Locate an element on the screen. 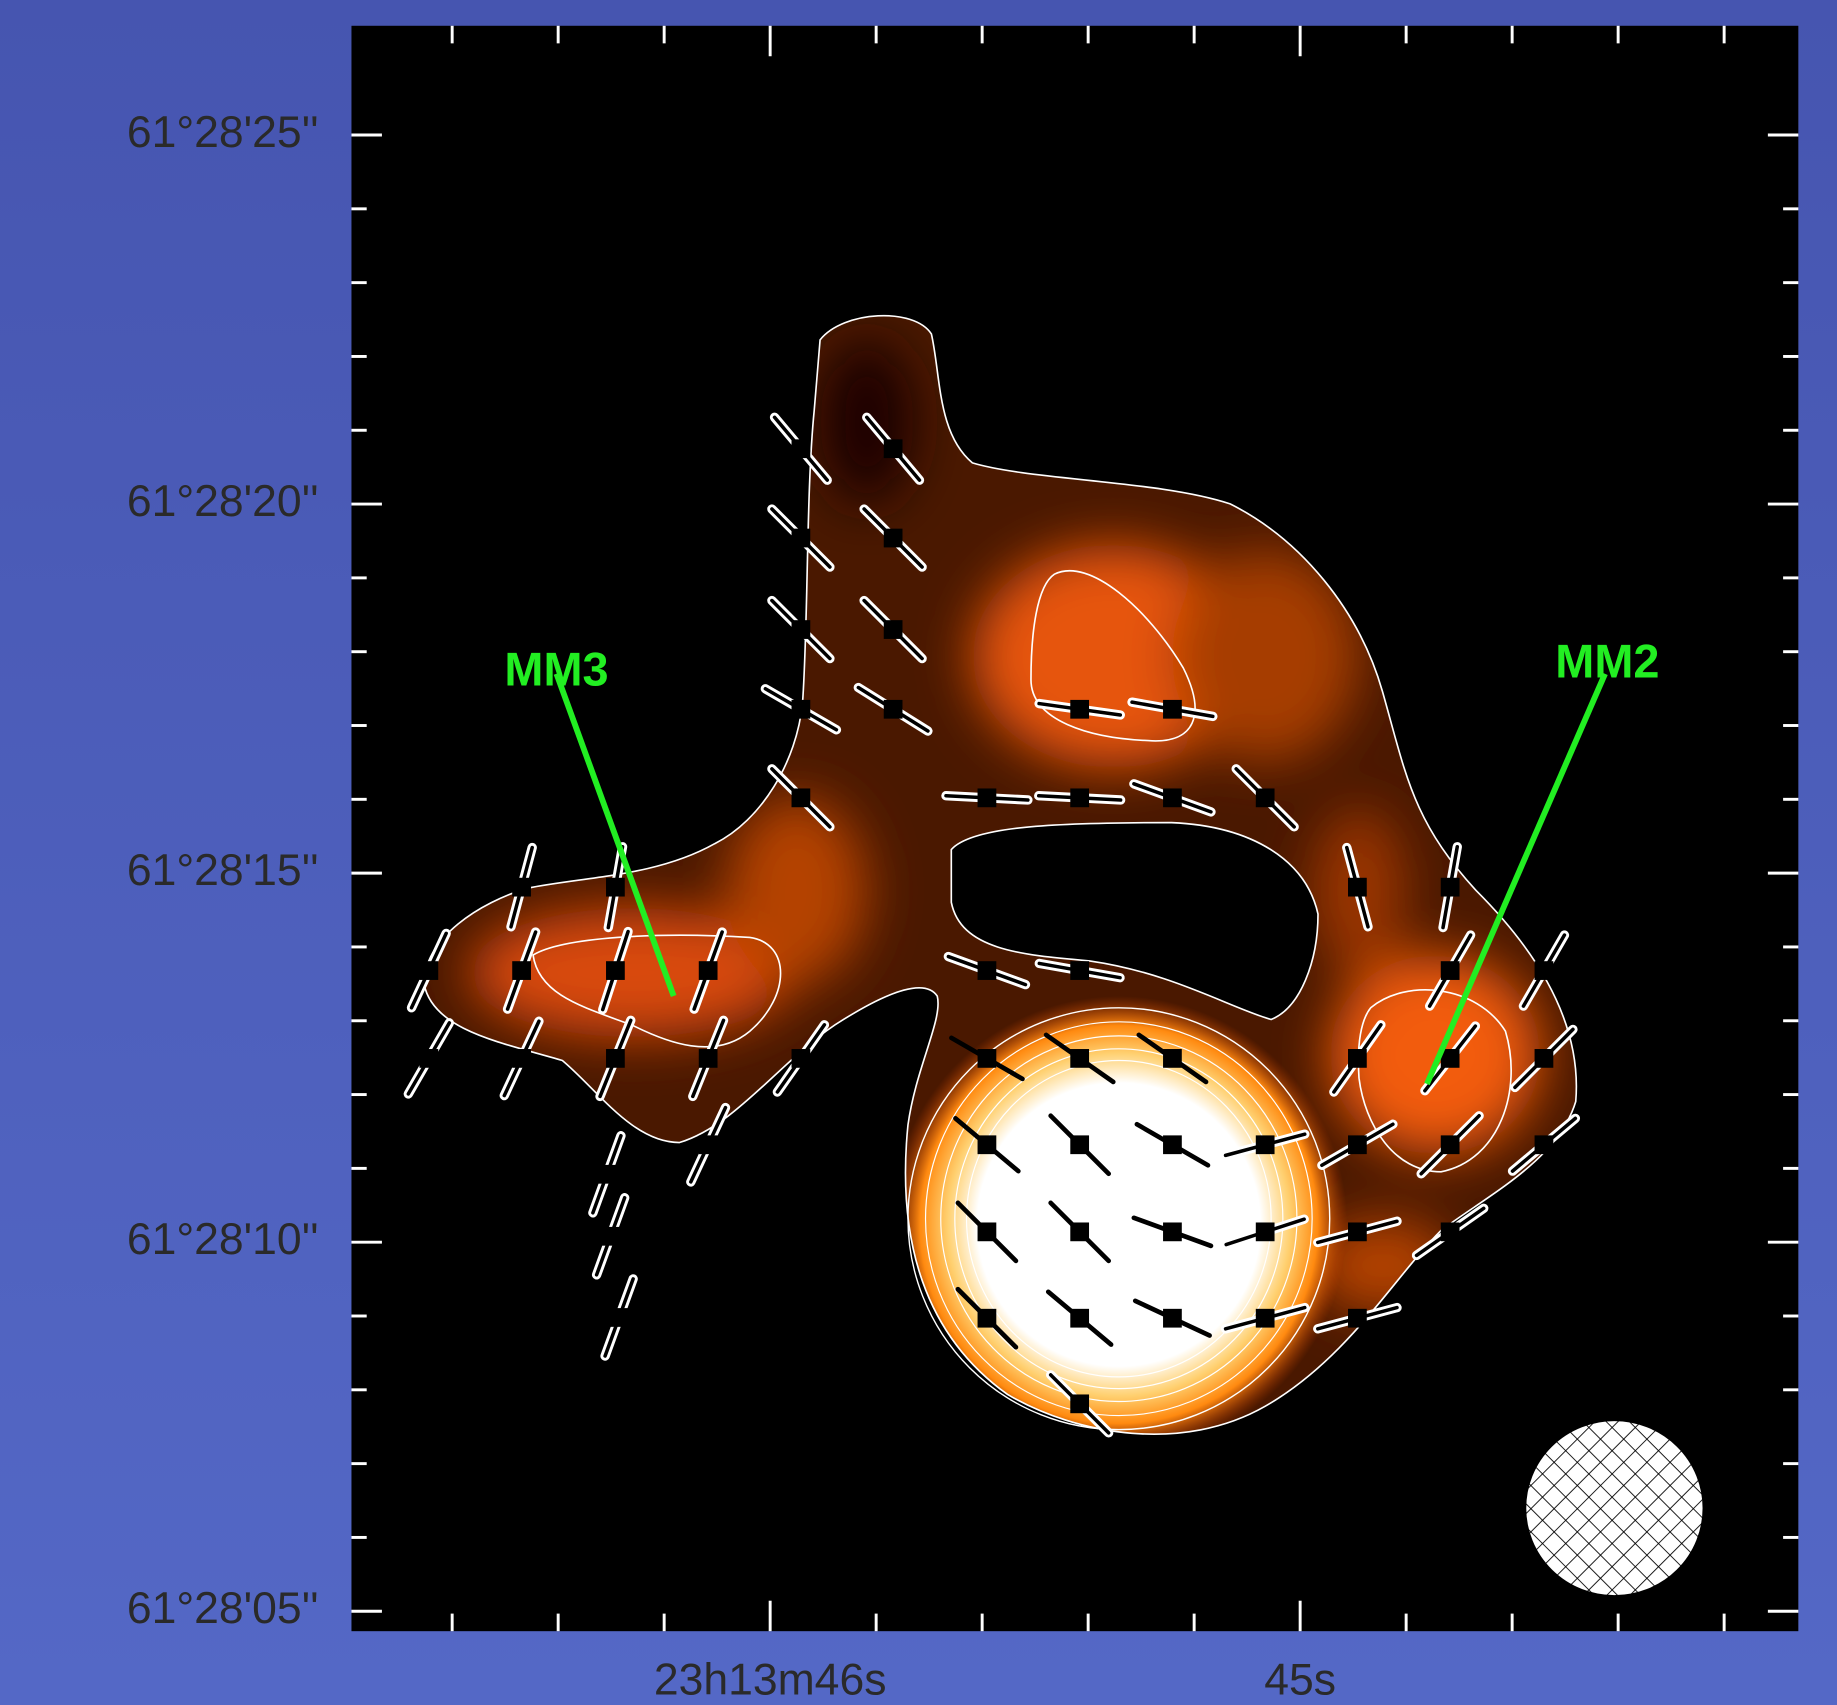 The height and width of the screenshot is (1705, 1837). x-tick-label: 23h13m46s is located at coordinates (770, 1679).